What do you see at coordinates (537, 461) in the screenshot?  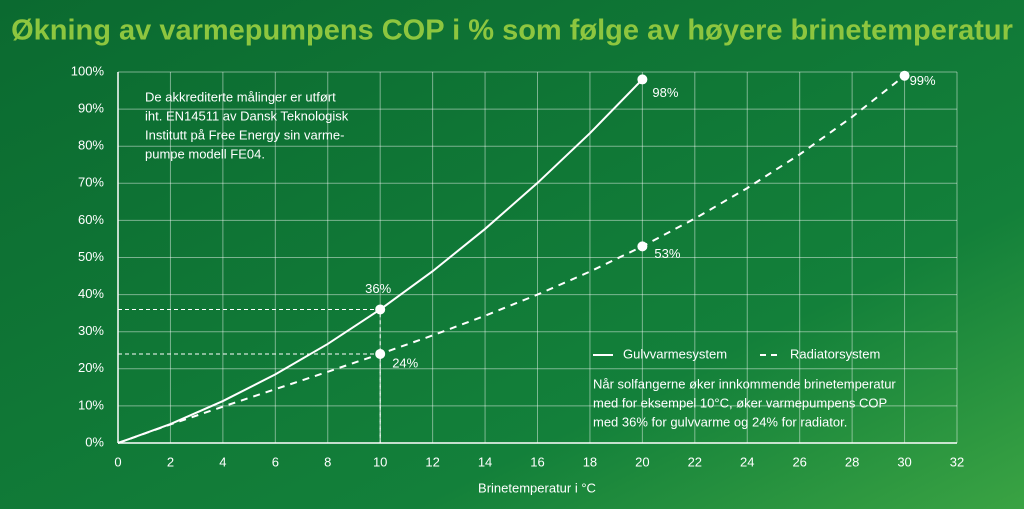 I see `x-tick-label: 16` at bounding box center [537, 461].